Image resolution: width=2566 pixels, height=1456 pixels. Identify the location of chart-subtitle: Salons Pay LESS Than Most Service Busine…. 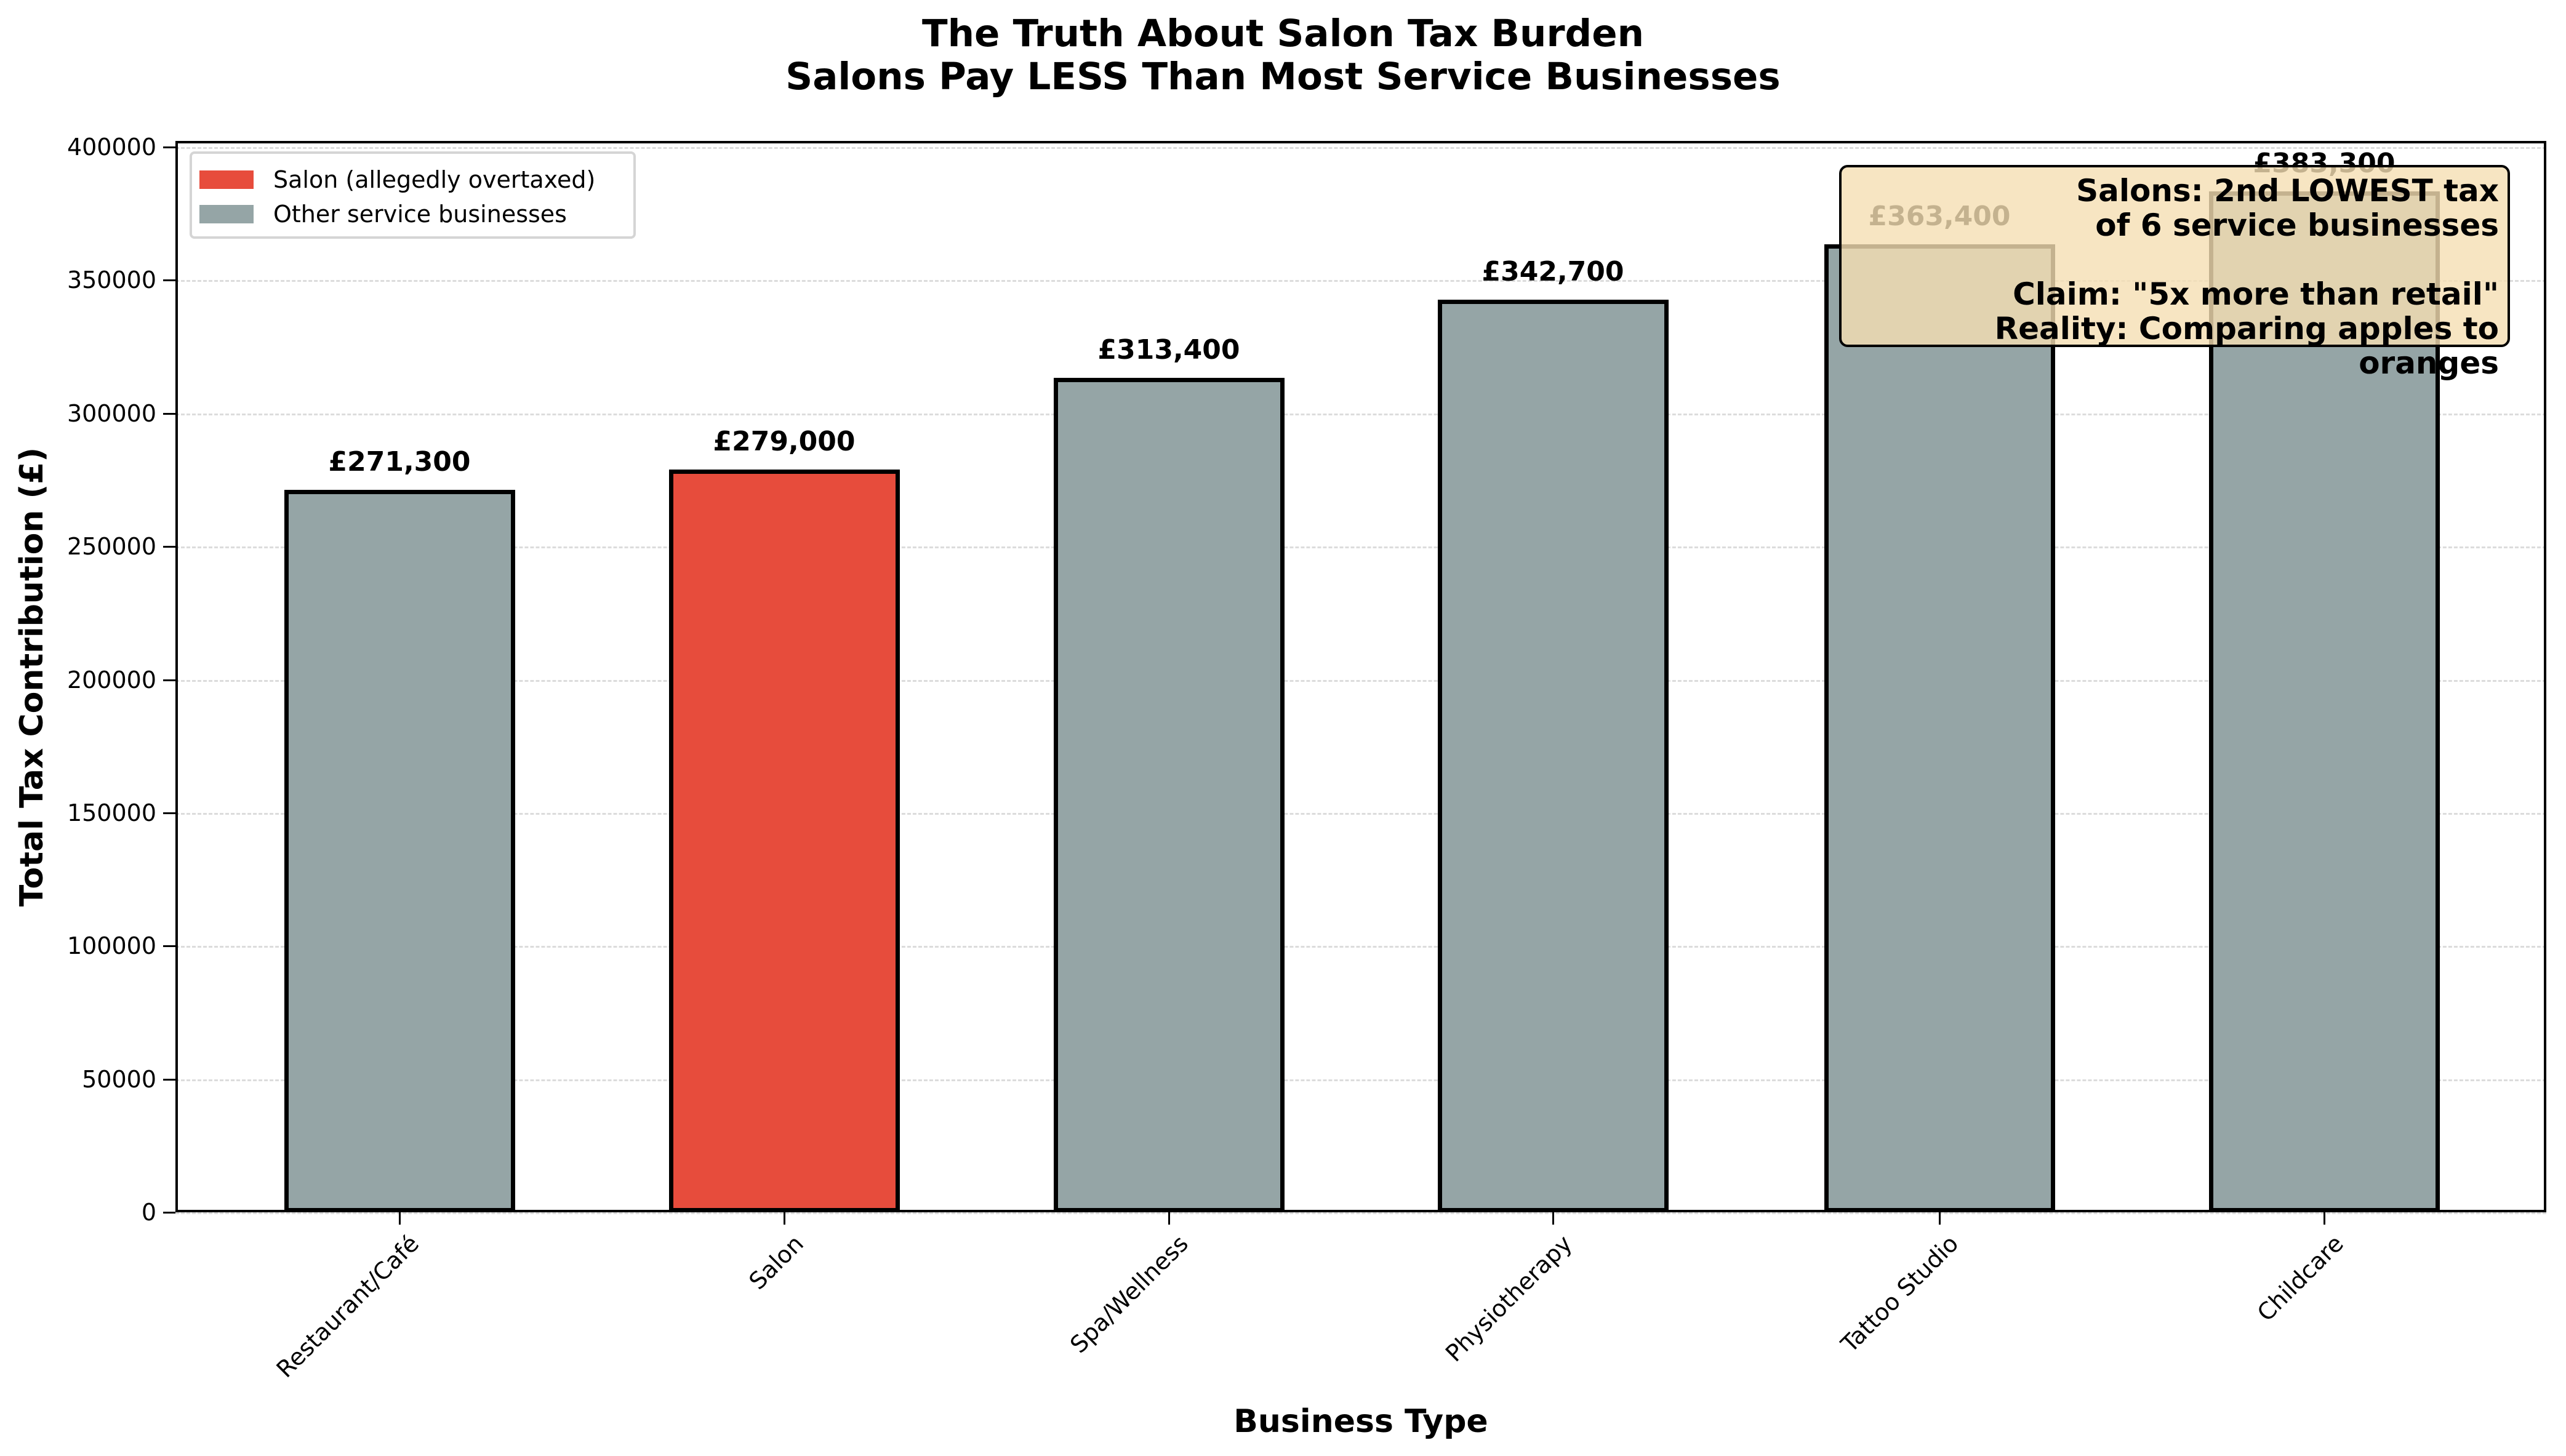
(1283, 76).